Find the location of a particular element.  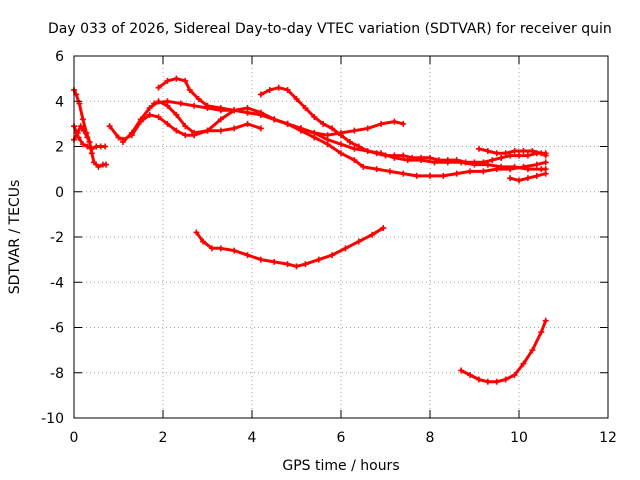

x-tick-label: 8 is located at coordinates (430, 438).